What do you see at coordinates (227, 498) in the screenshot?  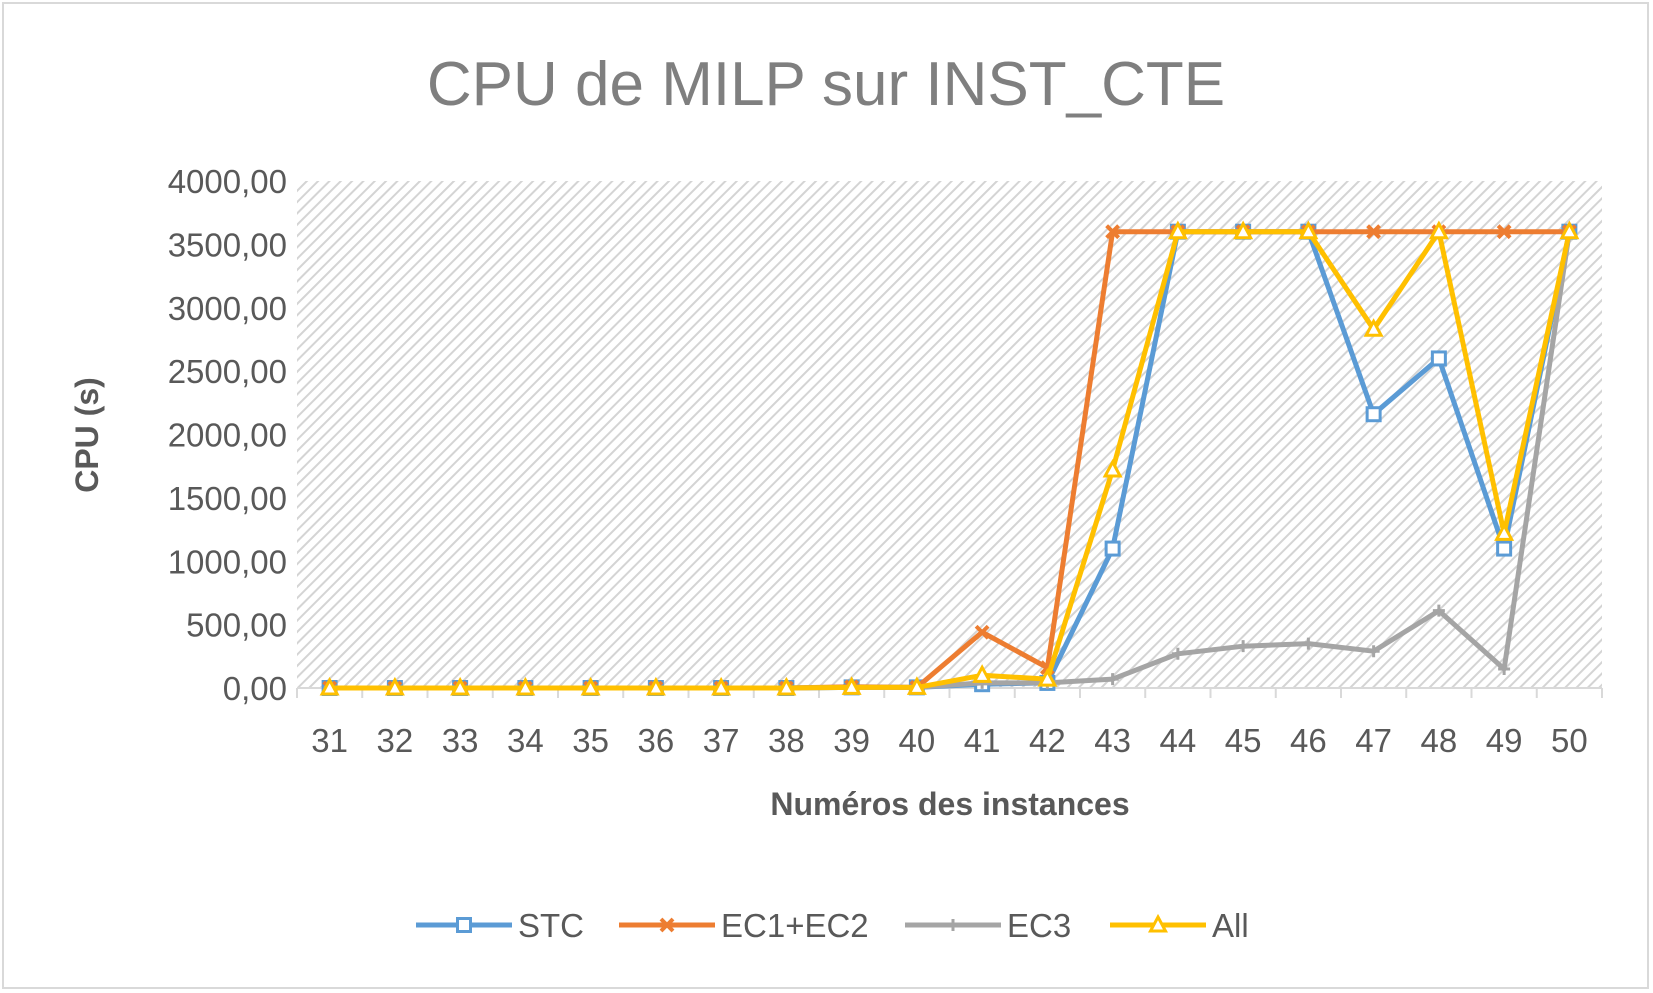 I see `y-tick-label: 1500,00` at bounding box center [227, 498].